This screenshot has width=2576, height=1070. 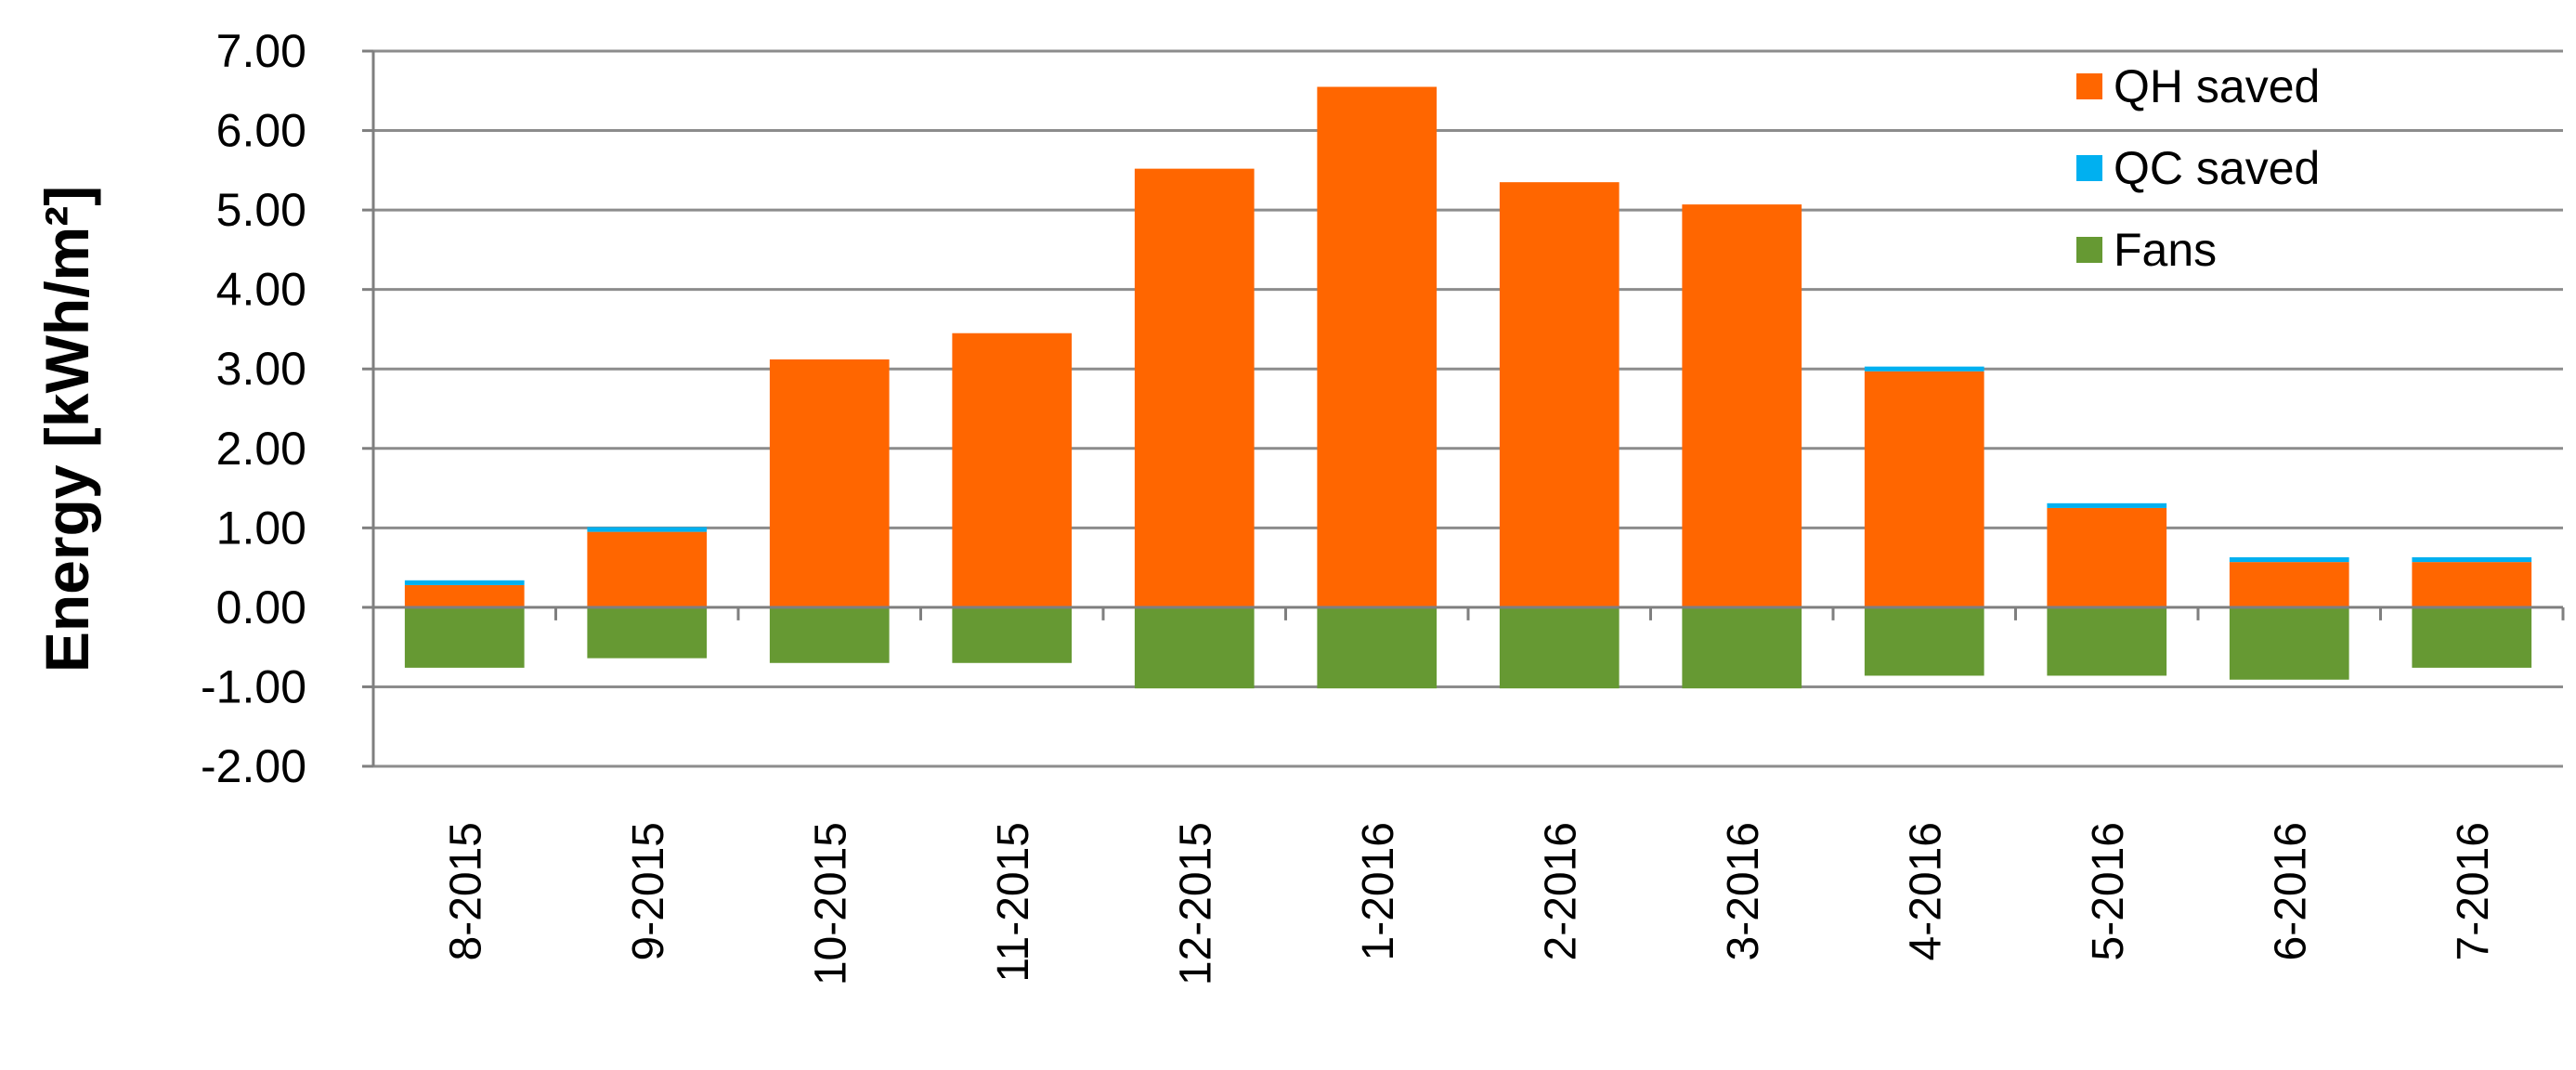 What do you see at coordinates (2217, 168) in the screenshot?
I see `legend-label: QC saved` at bounding box center [2217, 168].